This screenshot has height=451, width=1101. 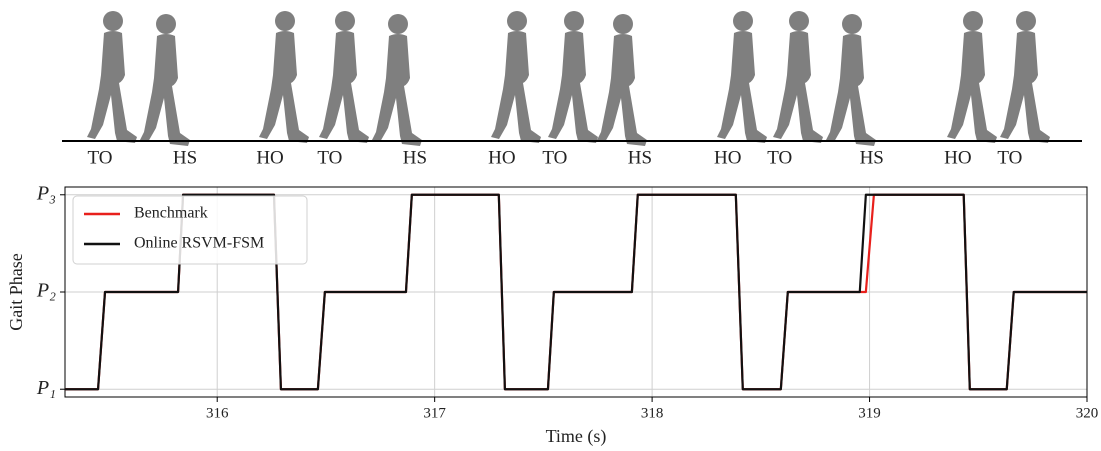 I want to click on x-tick-label: 319, so click(x=869, y=413).